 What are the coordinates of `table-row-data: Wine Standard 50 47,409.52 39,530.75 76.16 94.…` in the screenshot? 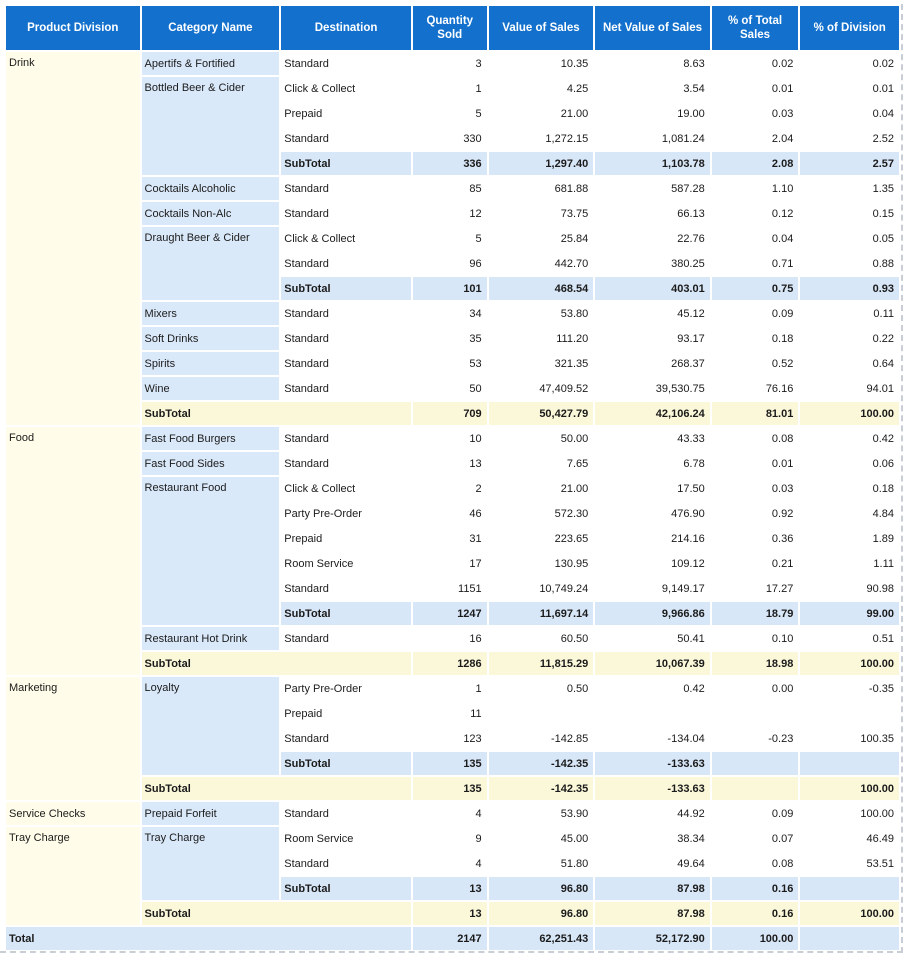 It's located at (452, 388).